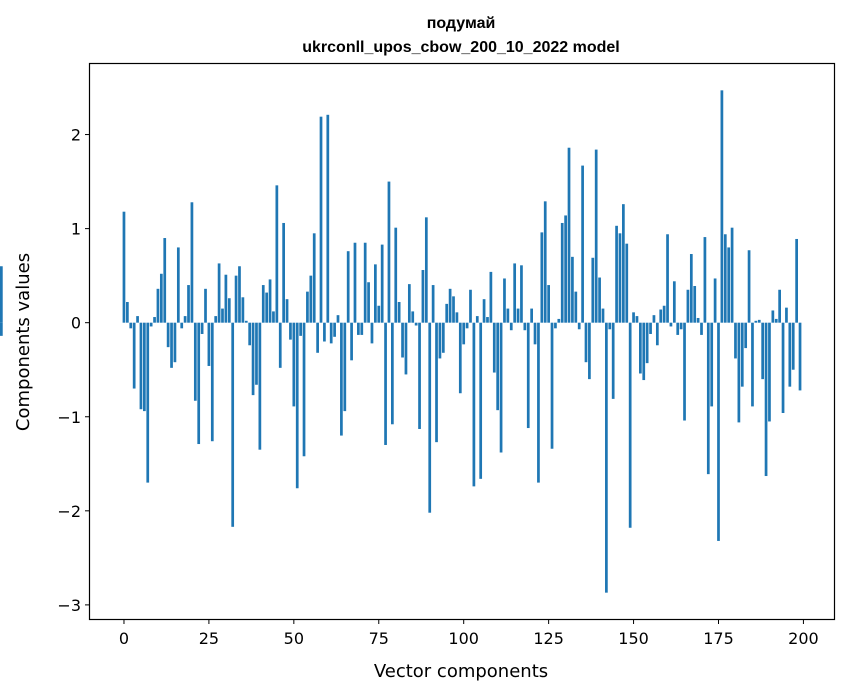 Image resolution: width=847 pixels, height=696 pixels. What do you see at coordinates (718, 638) in the screenshot?
I see `x-tick-label: 175` at bounding box center [718, 638].